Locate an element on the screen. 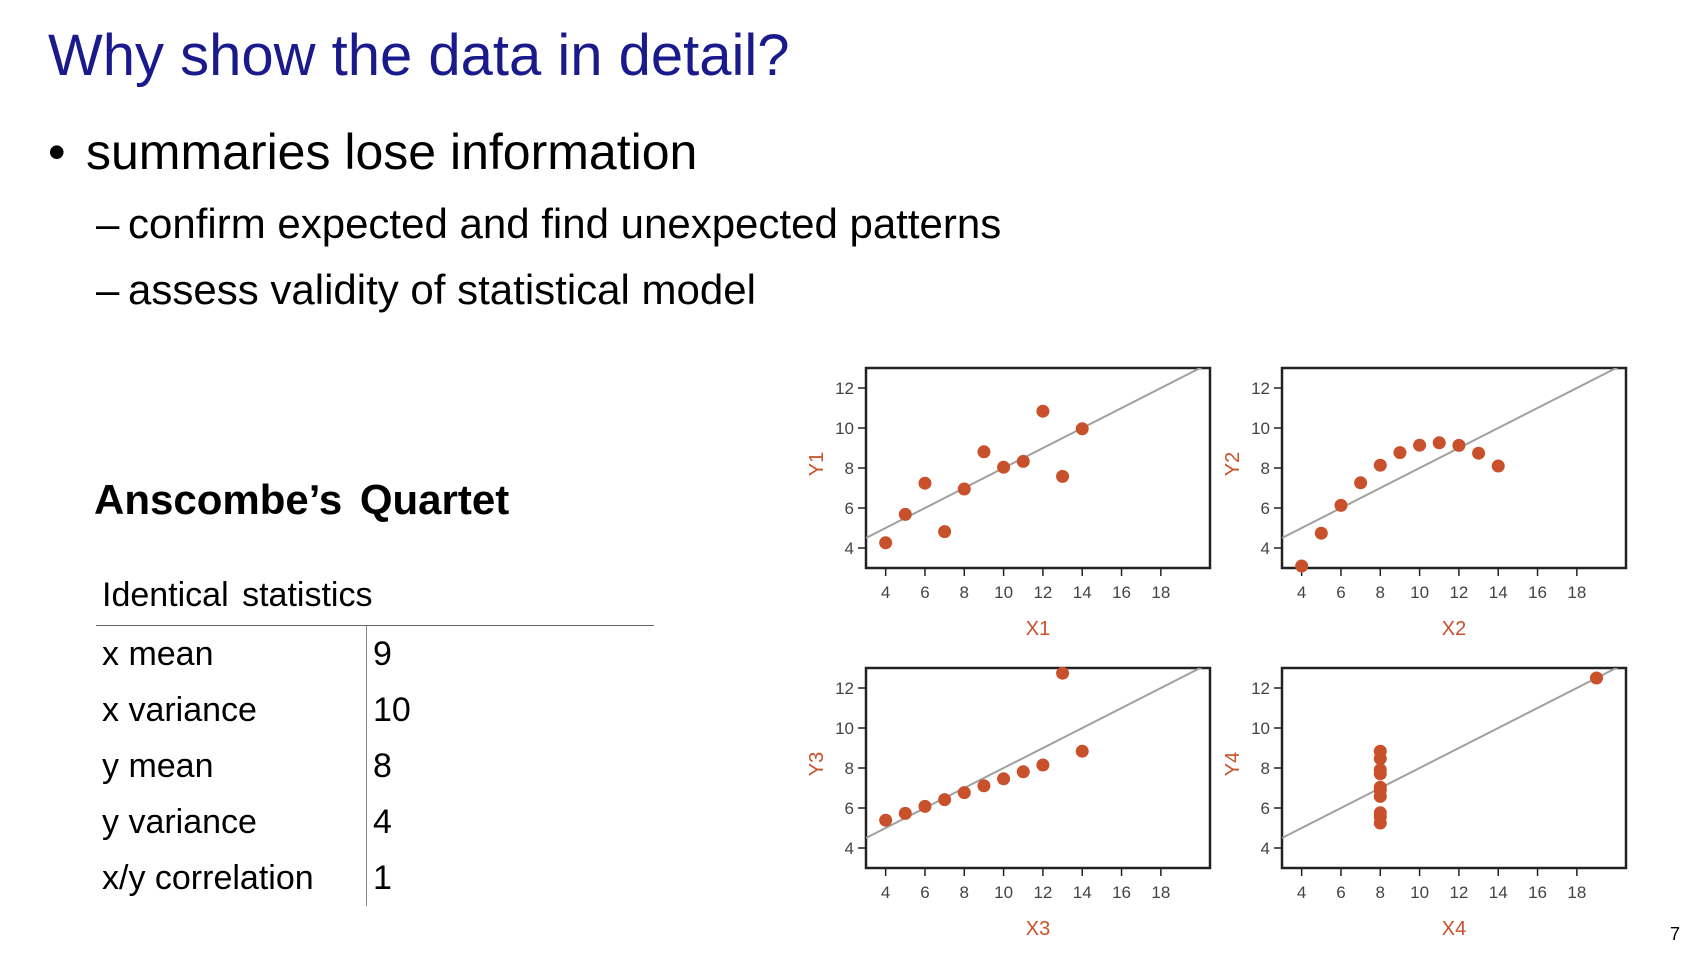 The width and height of the screenshot is (1706, 960). stat-value: 9 is located at coordinates (382, 653).